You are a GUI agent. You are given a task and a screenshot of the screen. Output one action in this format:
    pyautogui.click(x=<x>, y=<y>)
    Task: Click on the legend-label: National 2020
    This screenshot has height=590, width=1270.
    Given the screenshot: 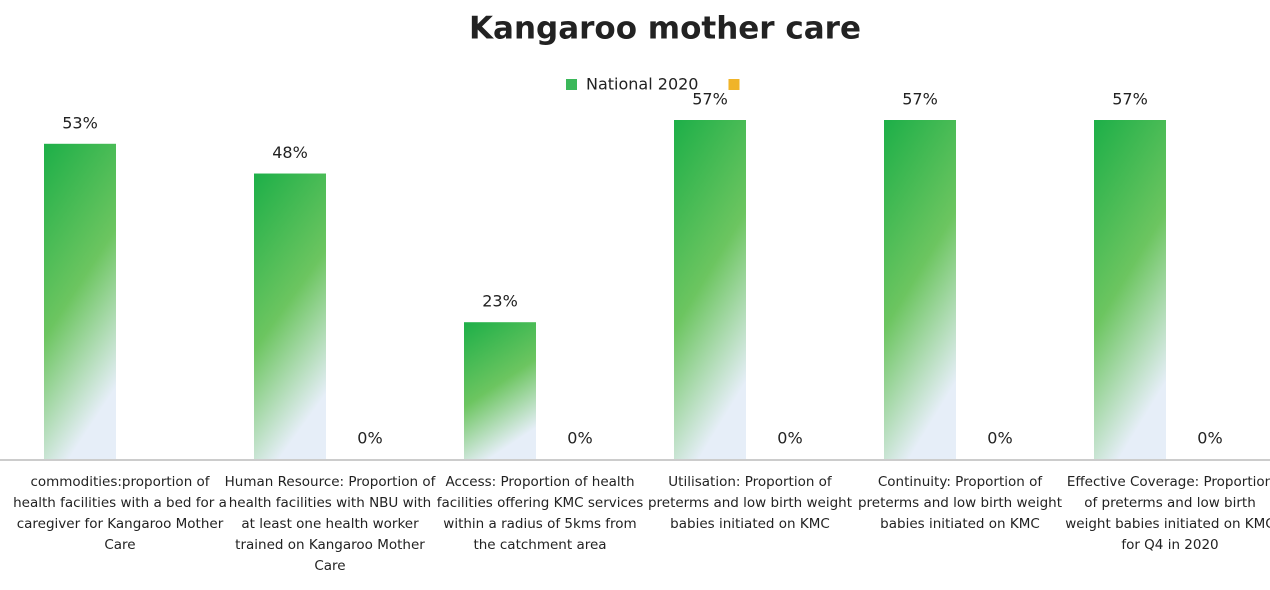 What is the action you would take?
    pyautogui.click(x=642, y=84)
    